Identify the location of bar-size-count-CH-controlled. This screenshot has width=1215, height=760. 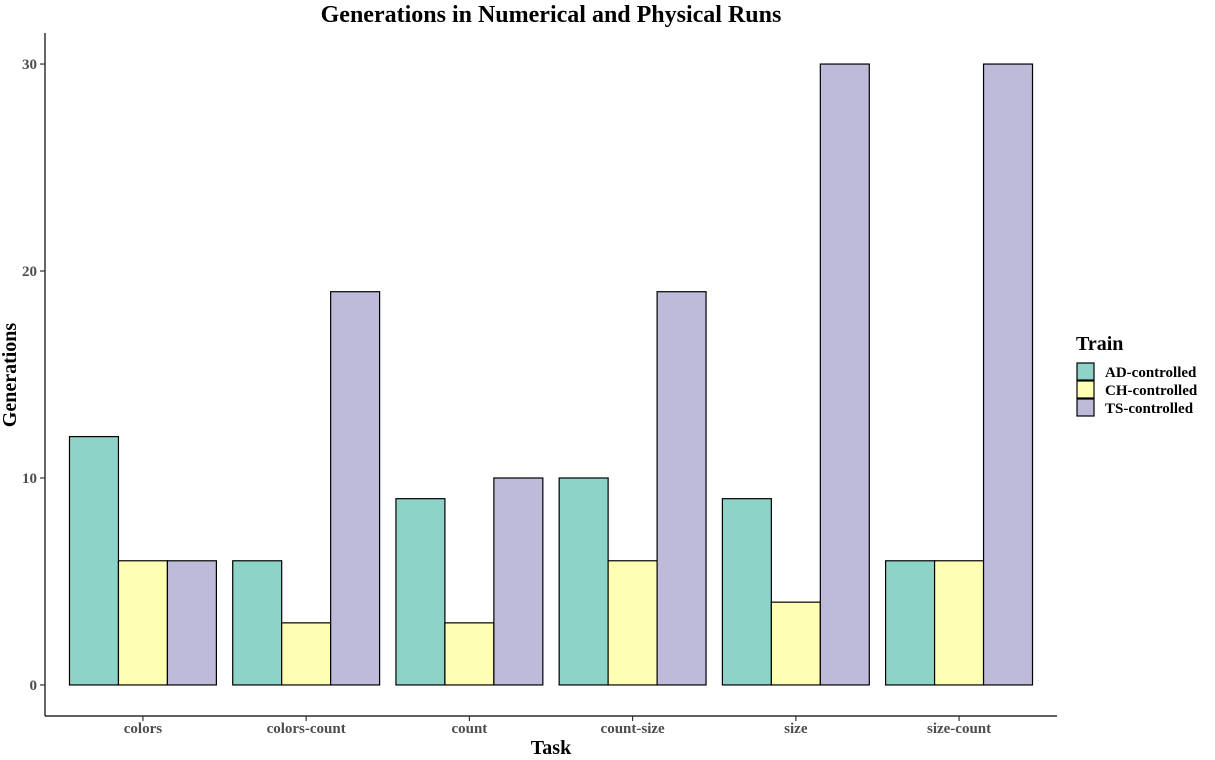
(959, 623).